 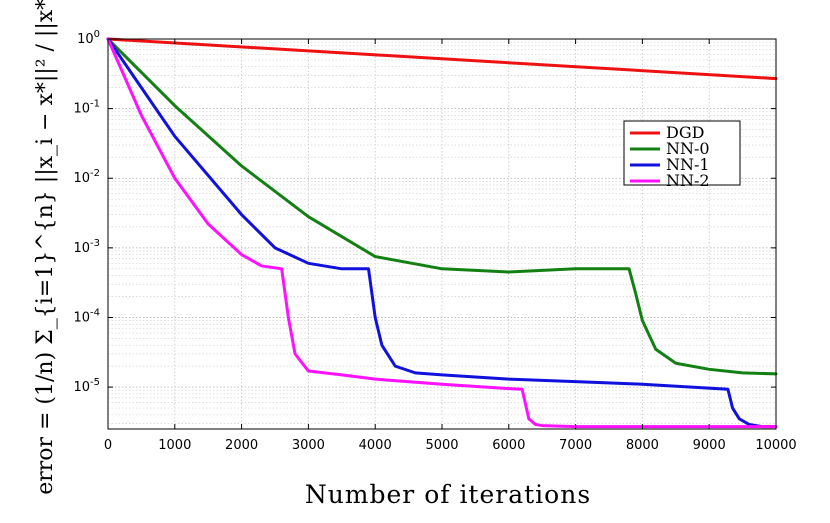 What do you see at coordinates (709, 445) in the screenshot?
I see `x-tick-label: 9000` at bounding box center [709, 445].